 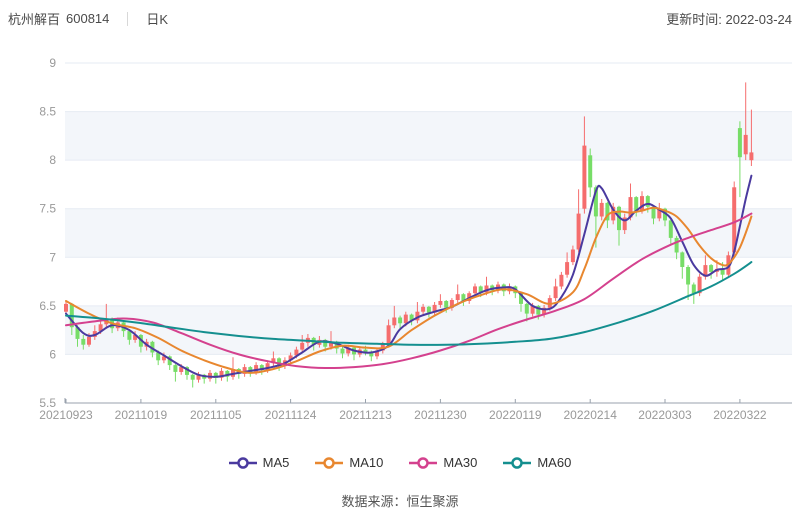 I want to click on legend-item-ma5: MA5, so click(x=258, y=462).